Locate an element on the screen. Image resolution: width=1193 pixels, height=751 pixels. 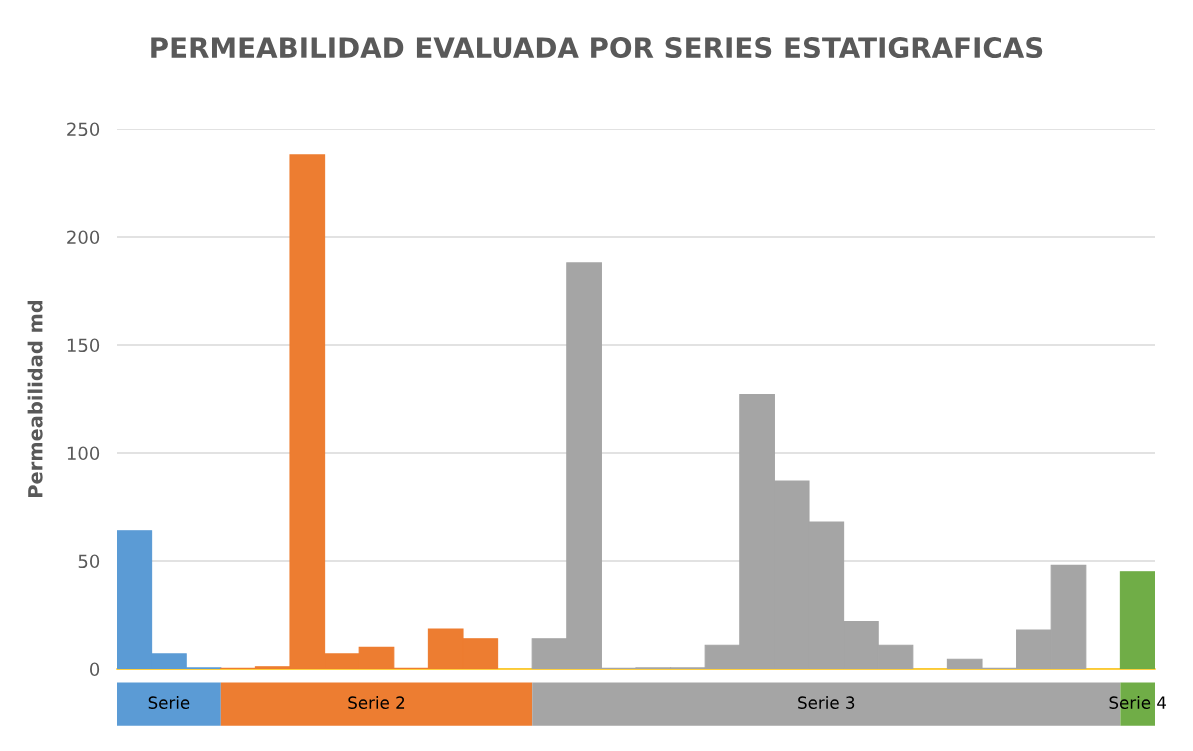
y-tick-label: 200 is located at coordinates (83, 237).